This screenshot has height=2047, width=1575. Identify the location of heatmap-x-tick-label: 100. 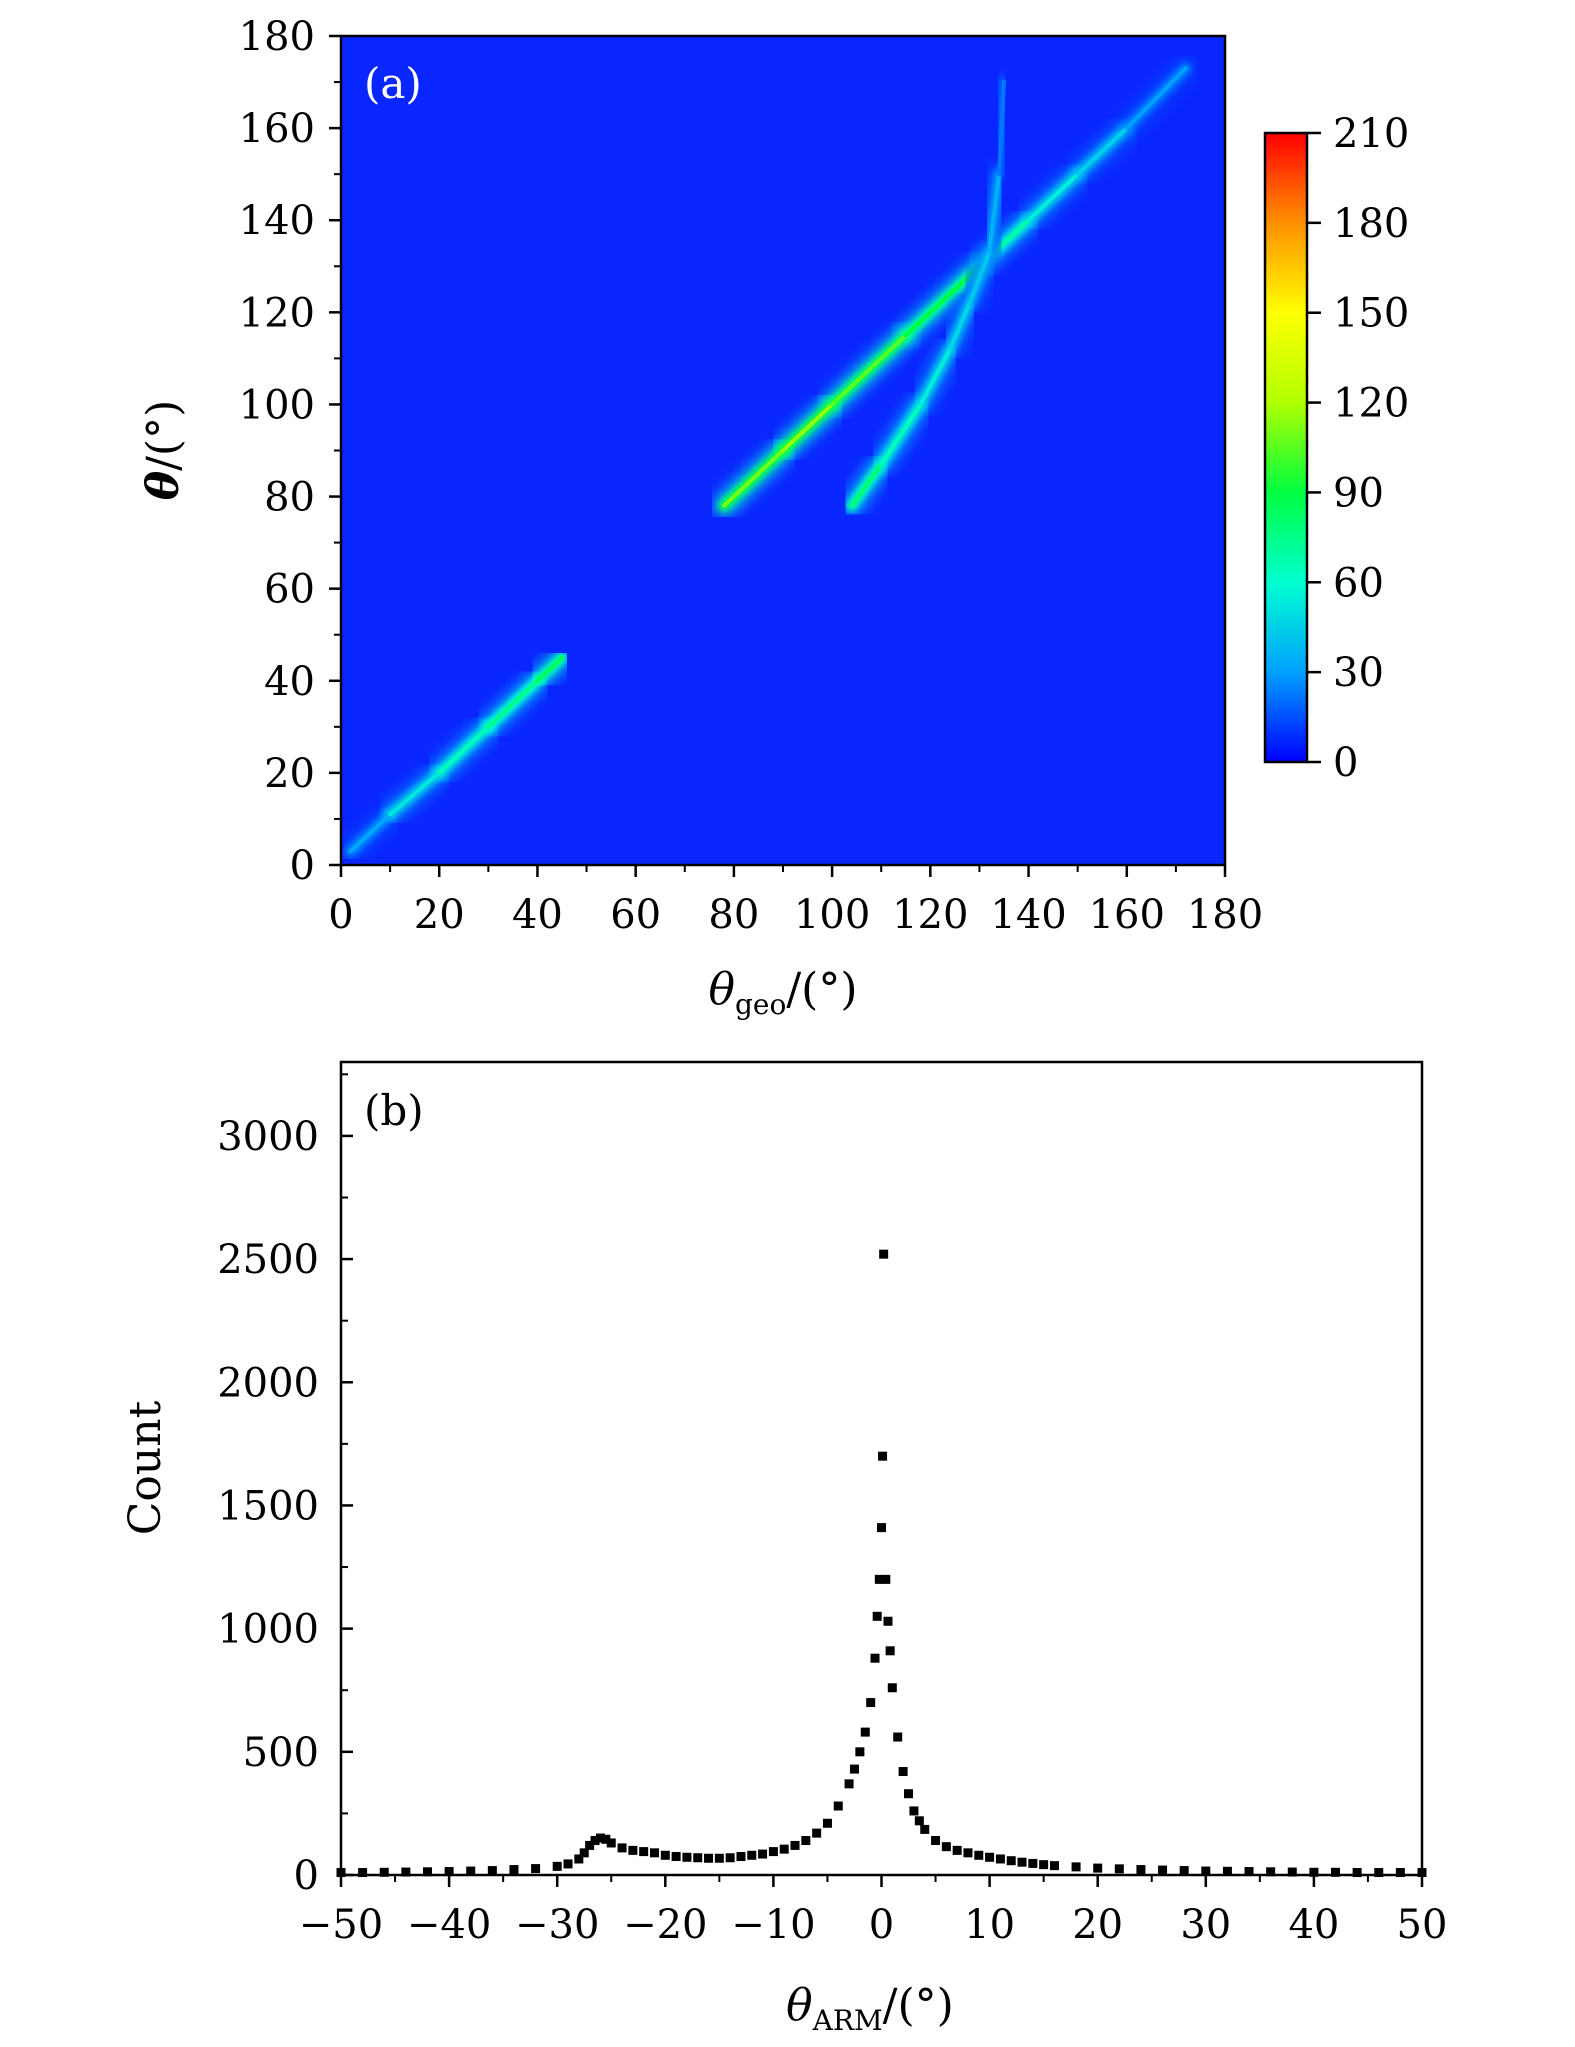
(832, 915).